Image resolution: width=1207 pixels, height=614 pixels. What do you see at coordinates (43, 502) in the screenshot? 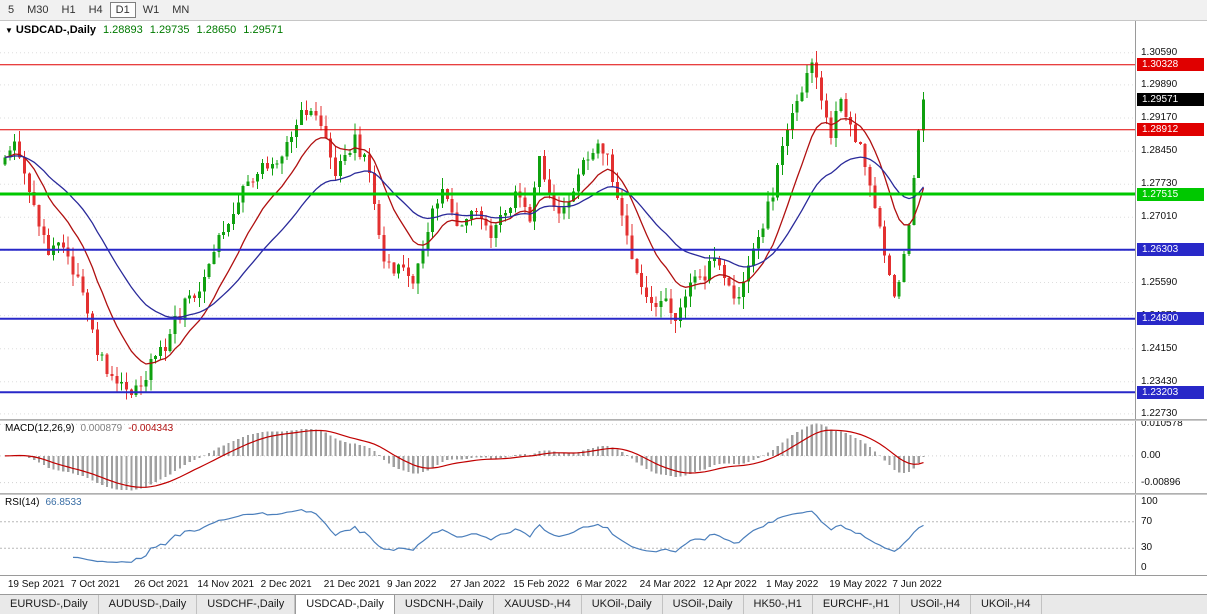
I see `rsi-title: RSI(14) 66.8533` at bounding box center [43, 502].